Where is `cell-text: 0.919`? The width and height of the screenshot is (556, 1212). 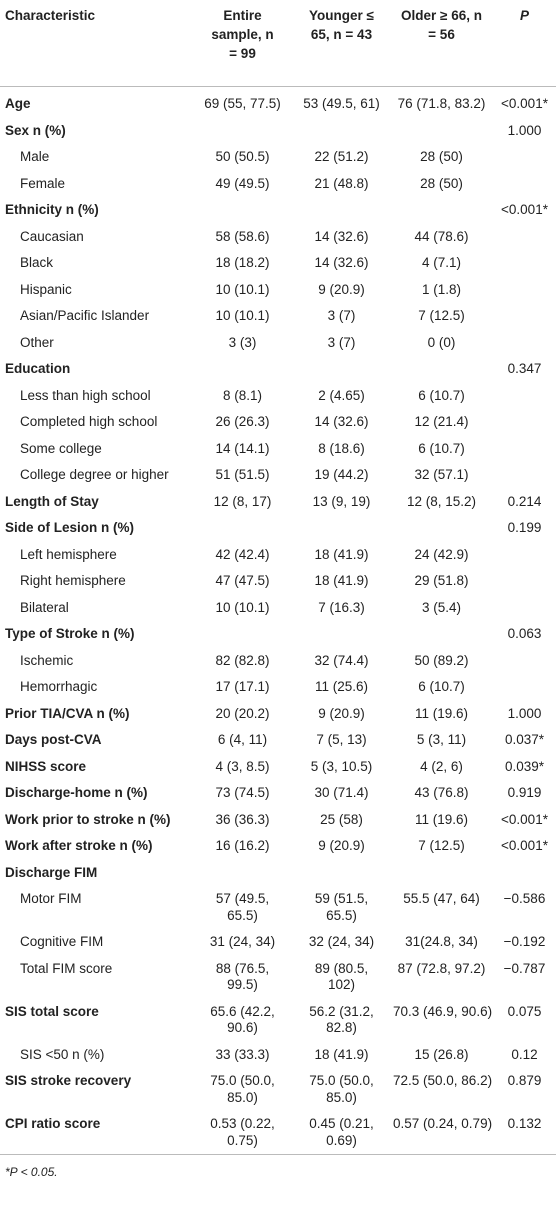
cell-text: 0.919 is located at coordinates (524, 792).